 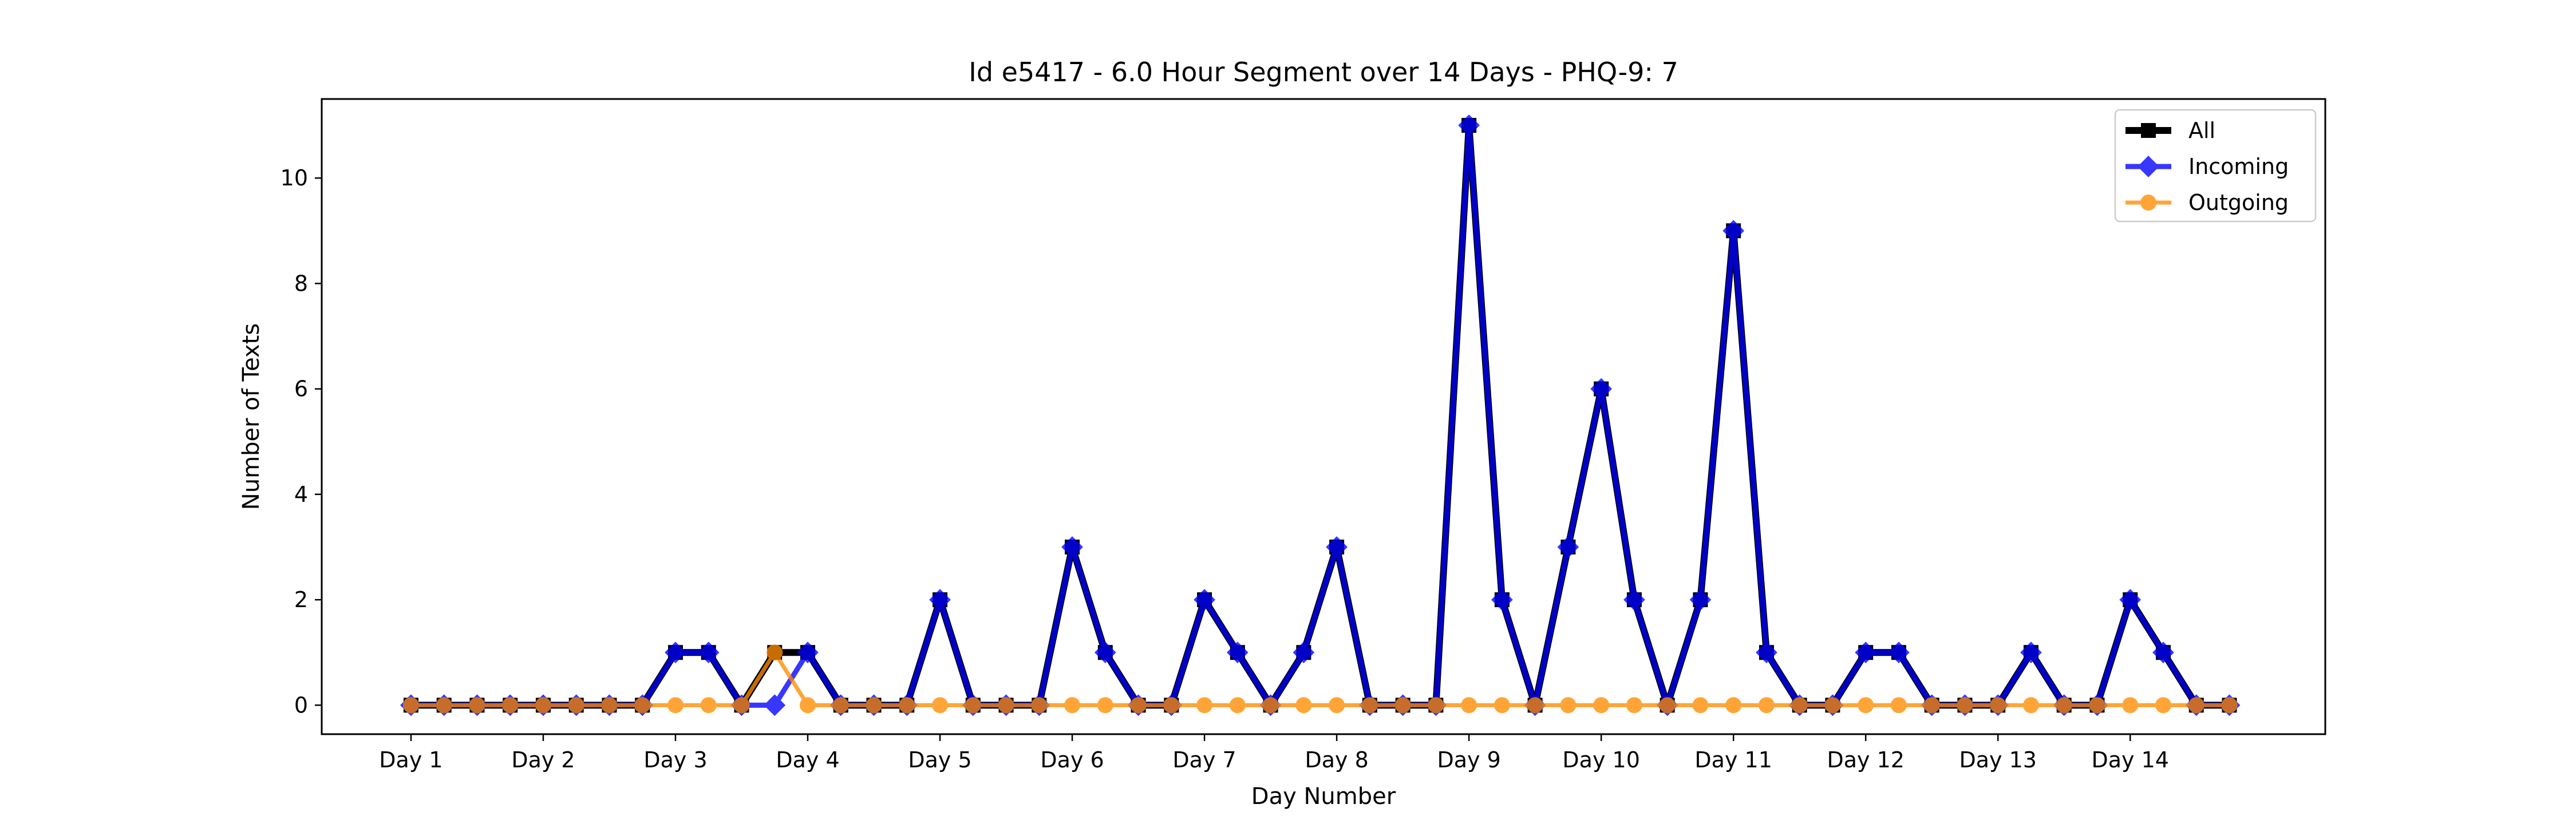 What do you see at coordinates (251, 416) in the screenshot?
I see `y-axis-label: Number of Texts` at bounding box center [251, 416].